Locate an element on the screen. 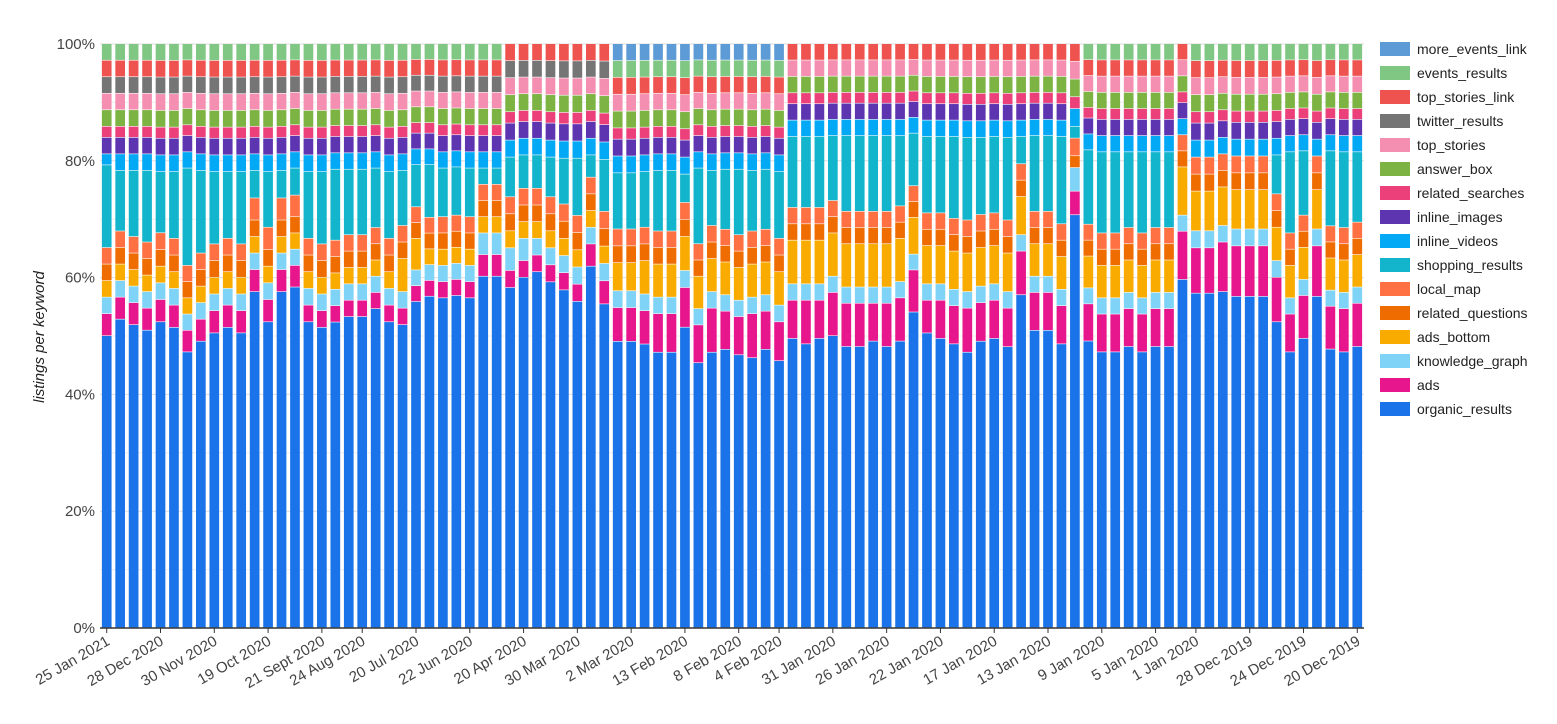 This screenshot has height=724, width=1557. legend-item-local-map: local_map is located at coordinates (1430, 289).